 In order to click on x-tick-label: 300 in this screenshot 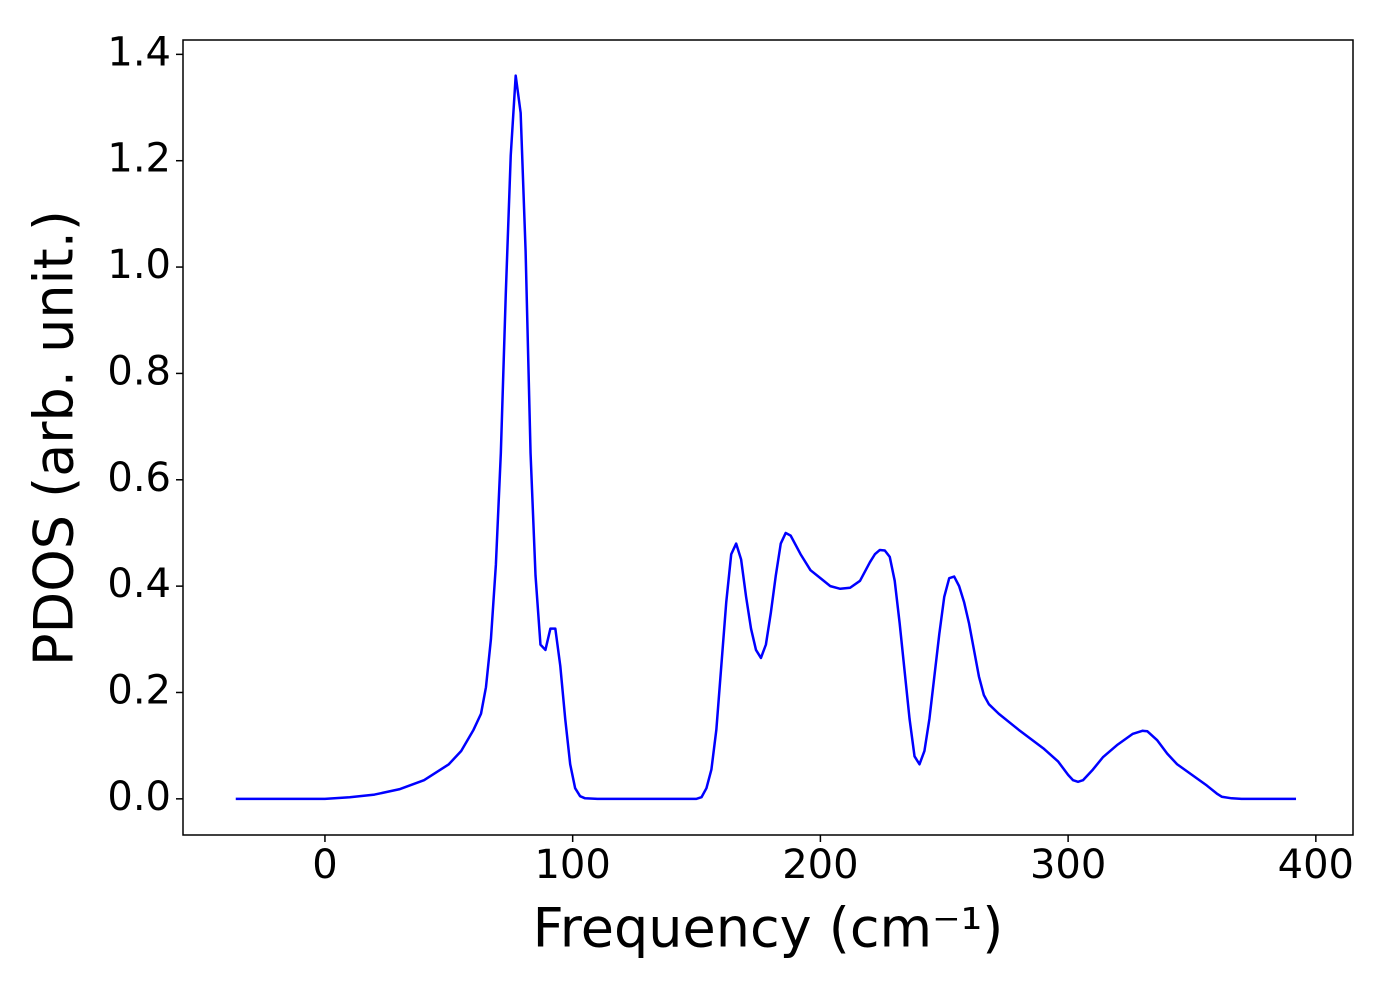, I will do `click(1068, 865)`.